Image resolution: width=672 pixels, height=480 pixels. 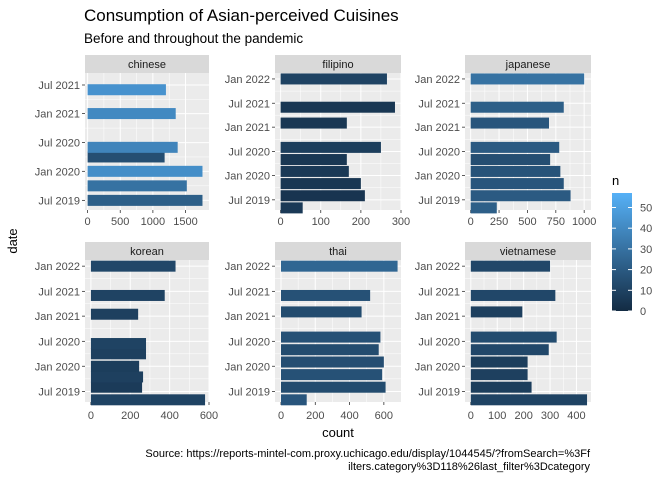 I want to click on facet-strip-label: korean, so click(x=147, y=252).